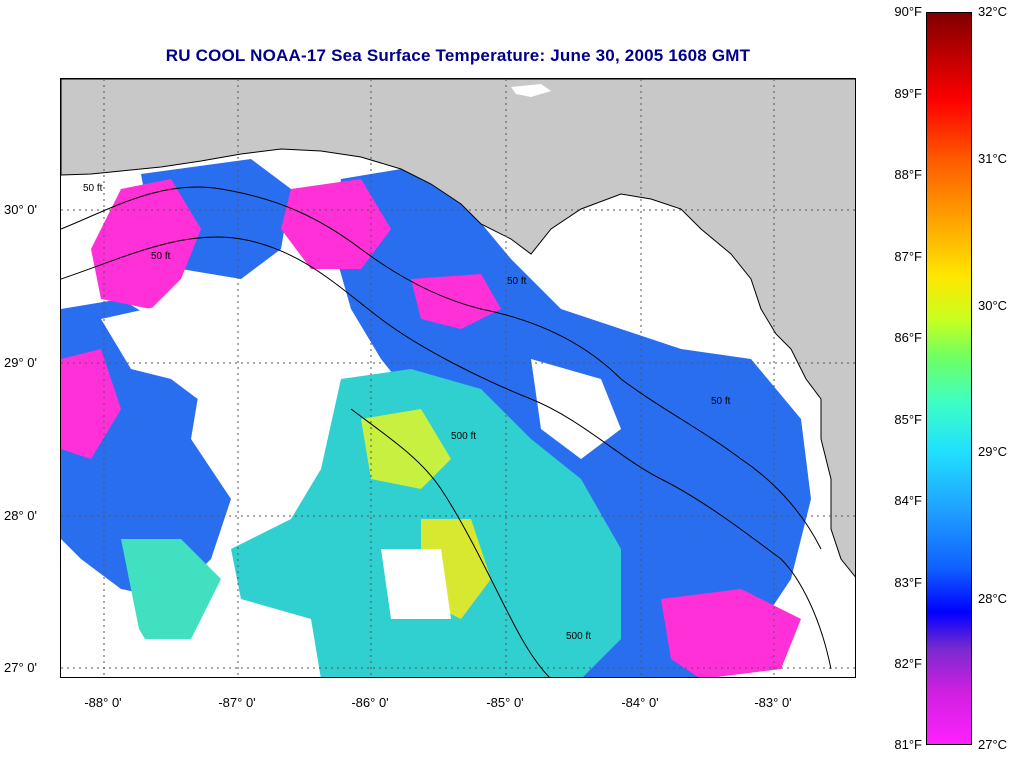 The width and height of the screenshot is (1024, 761). I want to click on contour-label-1: 50 ft, so click(93, 188).